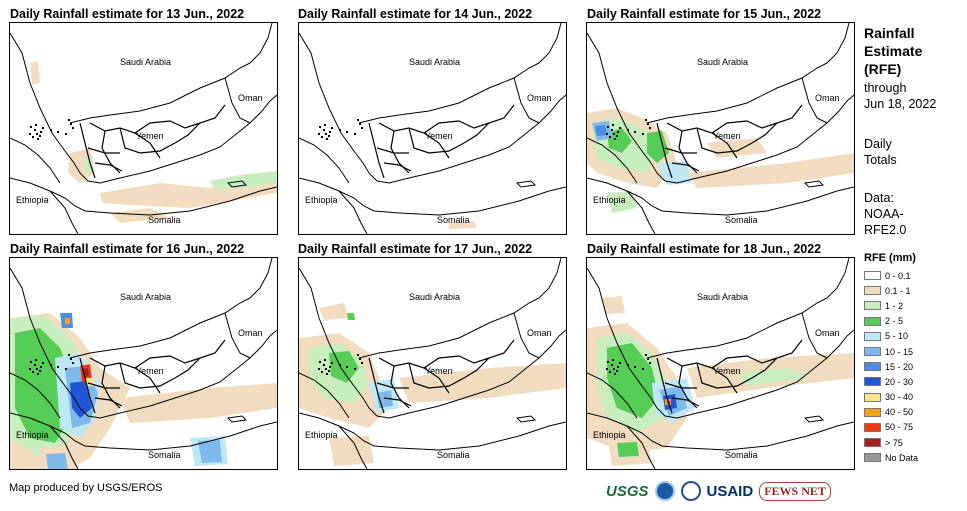 This screenshot has height=511, width=967. I want to click on data-source: Data: NOAA- RFE2.0, so click(914, 214).